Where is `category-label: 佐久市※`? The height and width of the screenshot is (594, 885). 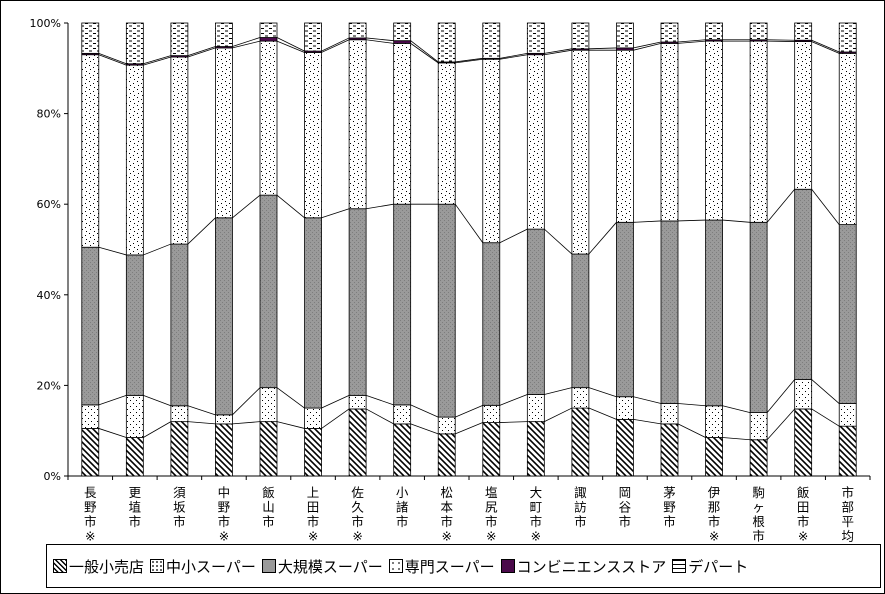 category-label: 佐久市※ is located at coordinates (357, 514).